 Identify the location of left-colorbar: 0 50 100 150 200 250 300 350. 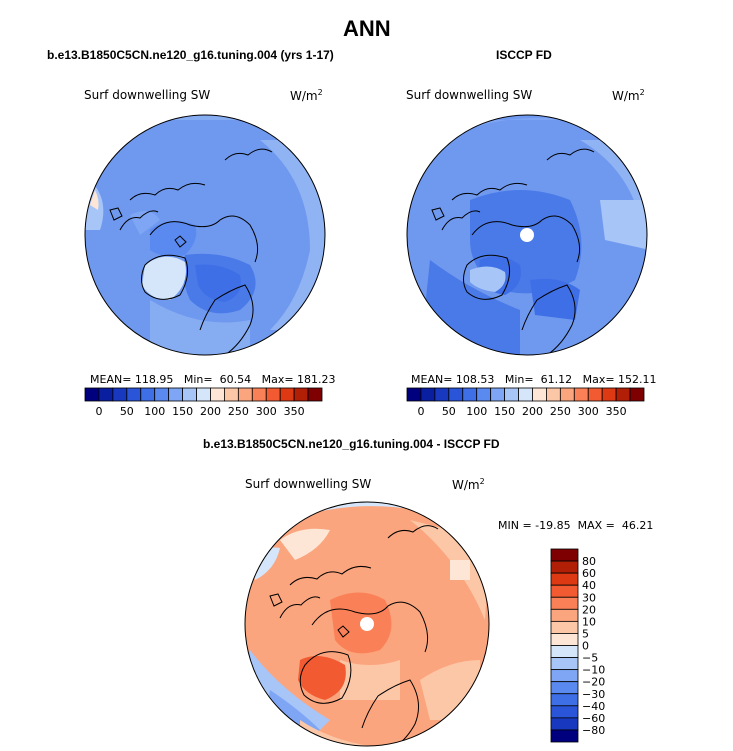
(203, 402).